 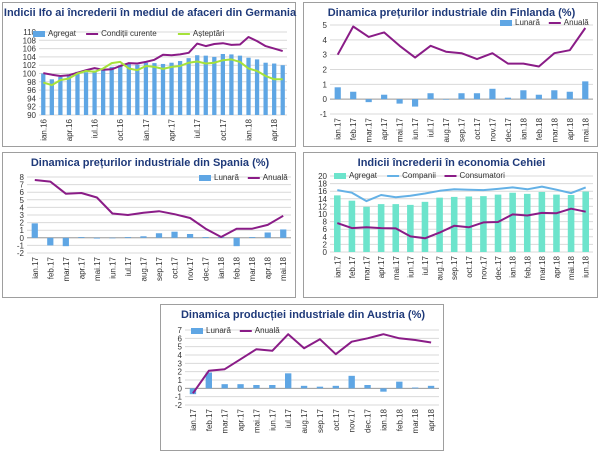 I want to click on y-tick-label: -2, so click(x=21, y=253).